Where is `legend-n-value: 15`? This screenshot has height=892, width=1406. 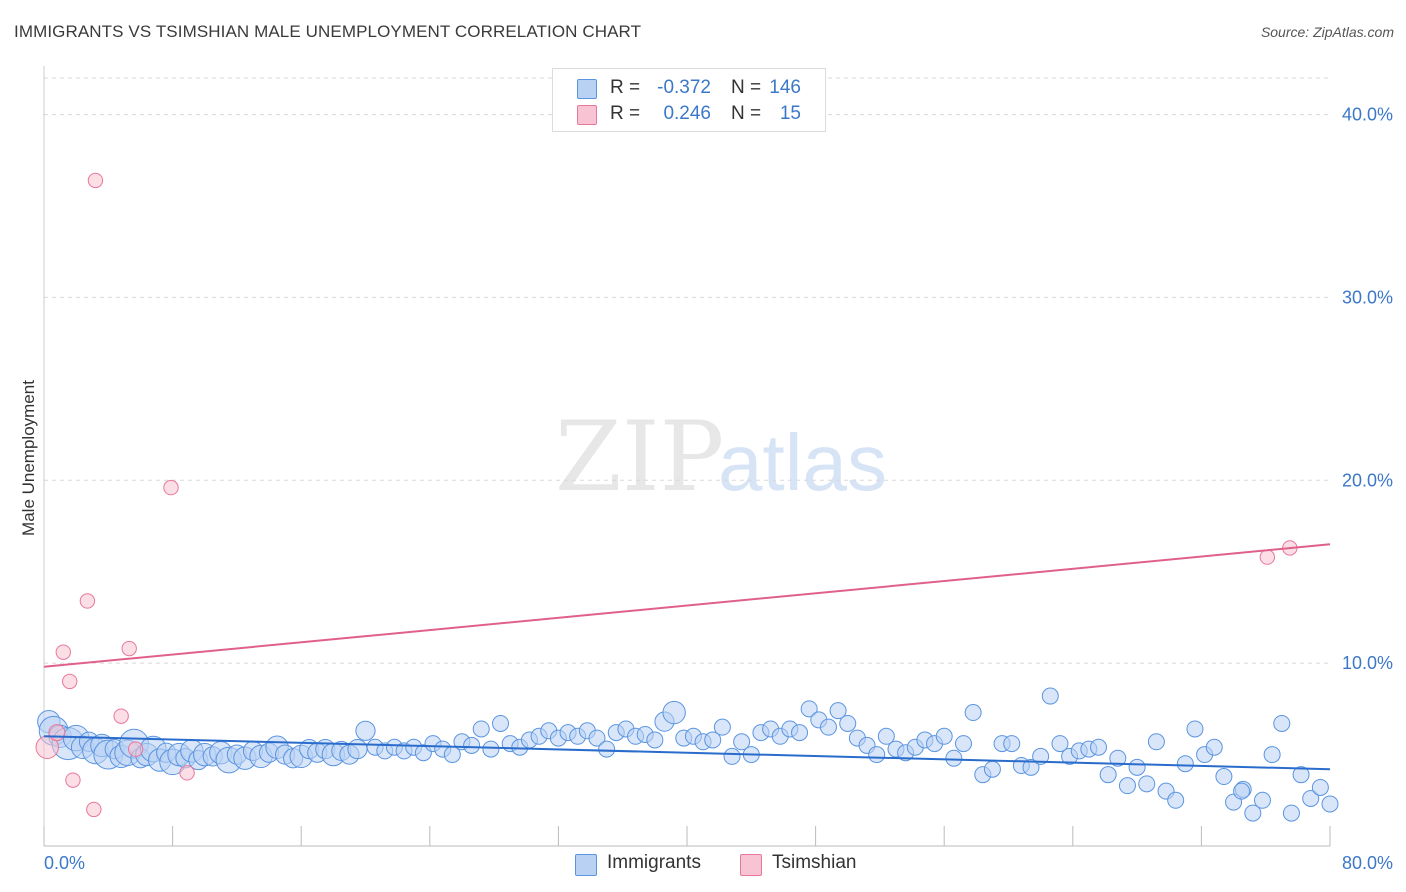
legend-n-value: 15 is located at coordinates (790, 113).